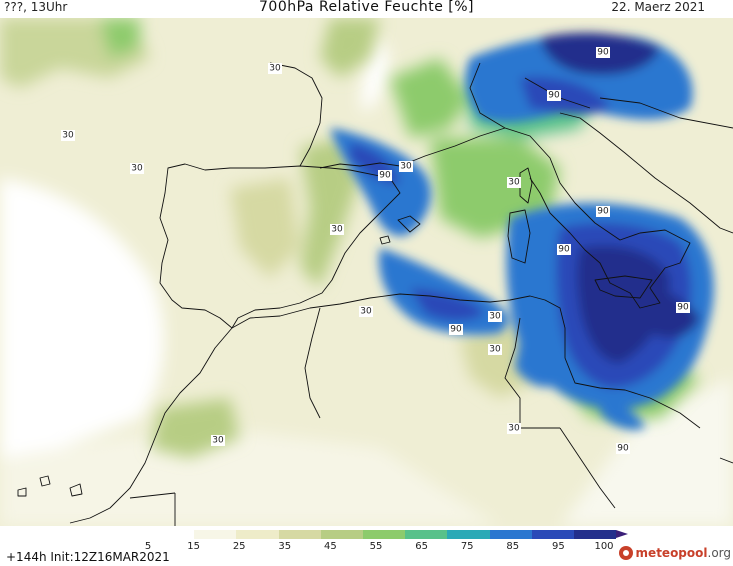  What do you see at coordinates (658, 7) in the screenshot?
I see `forecast-date: 22. Maerz 2021` at bounding box center [658, 7].